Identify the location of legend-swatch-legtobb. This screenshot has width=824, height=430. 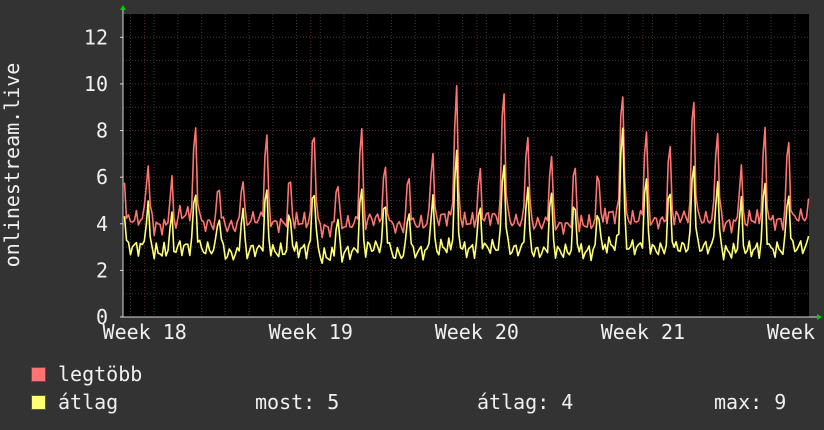
(38, 374).